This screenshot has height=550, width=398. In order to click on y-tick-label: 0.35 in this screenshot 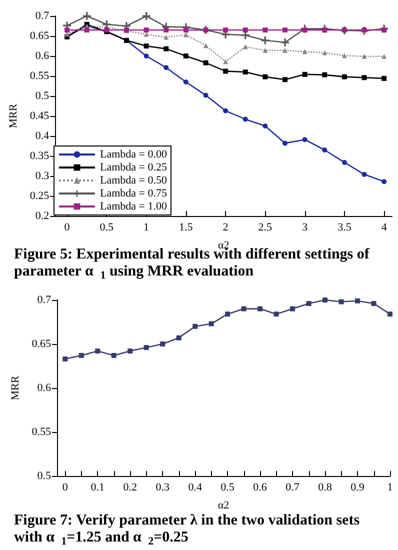, I will do `click(40, 156)`.